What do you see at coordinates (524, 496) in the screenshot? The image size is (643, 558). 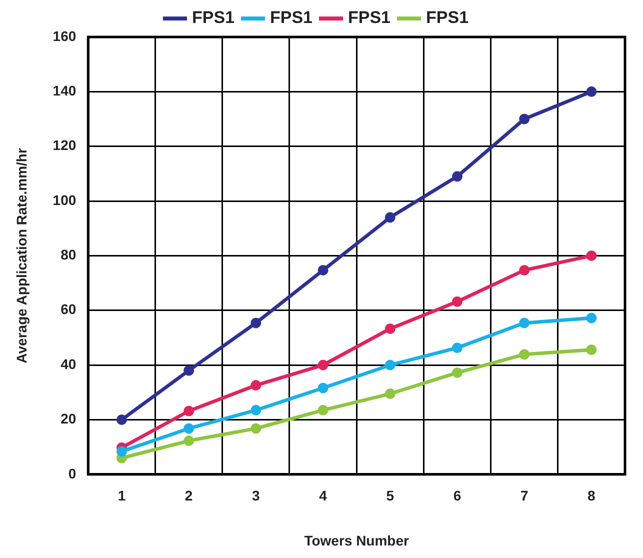 I see `x-tick-label: 7` at bounding box center [524, 496].